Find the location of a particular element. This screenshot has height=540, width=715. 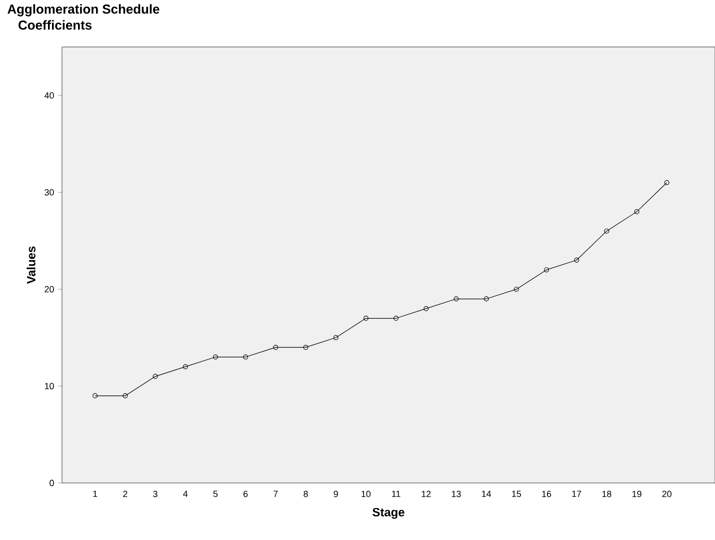

x-tick-label: 6 is located at coordinates (246, 494).